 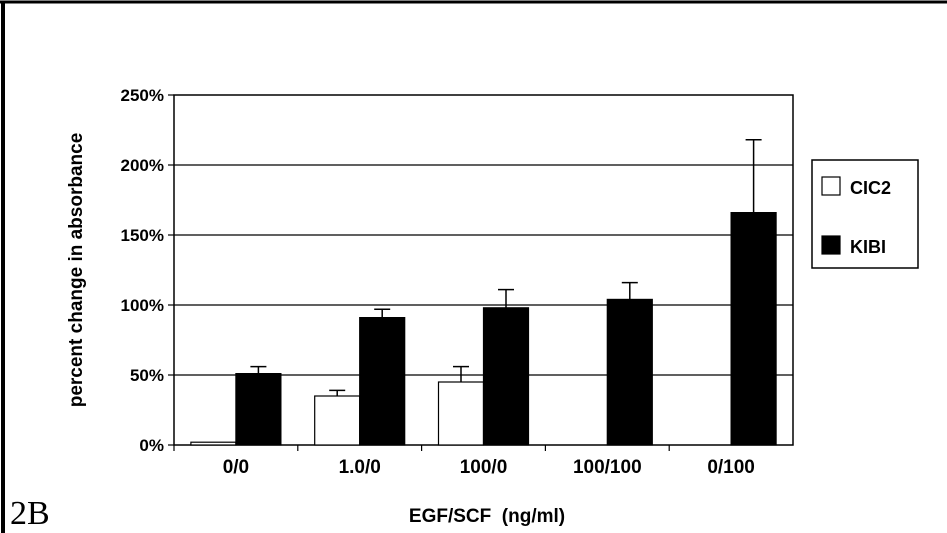 I want to click on legend-swatch-kibi, so click(x=831, y=245).